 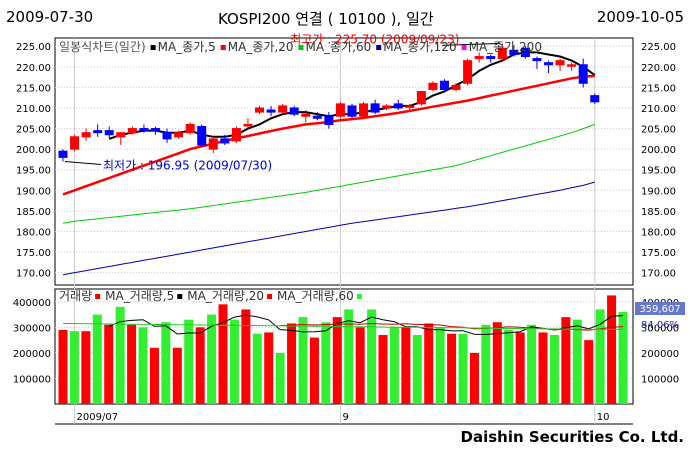 I want to click on price-tick-label-left: 175.00, so click(x=33, y=253).